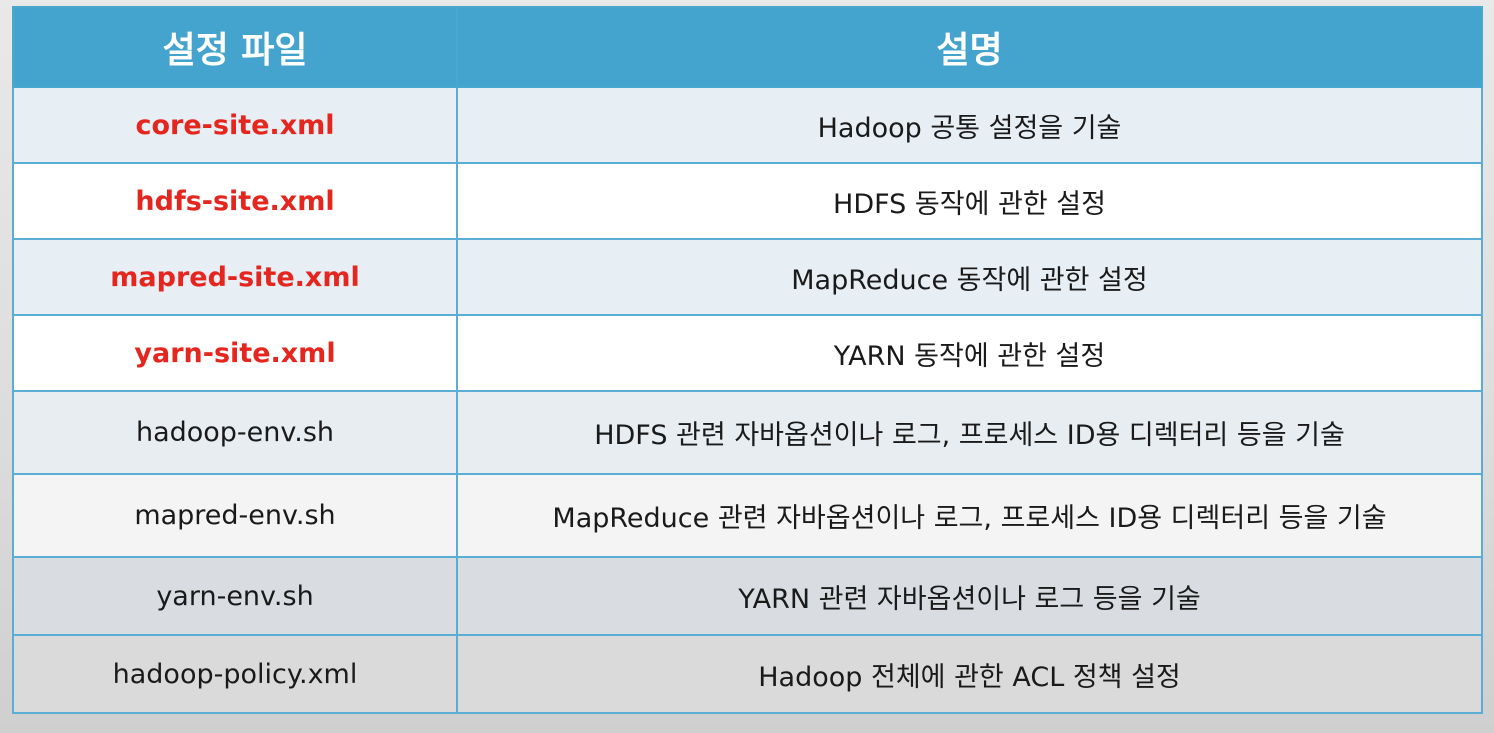 The width and height of the screenshot is (1494, 733). Describe the element at coordinates (969, 125) in the screenshot. I see `config-file-description: Hadoop 공통 설정을 기술` at that location.